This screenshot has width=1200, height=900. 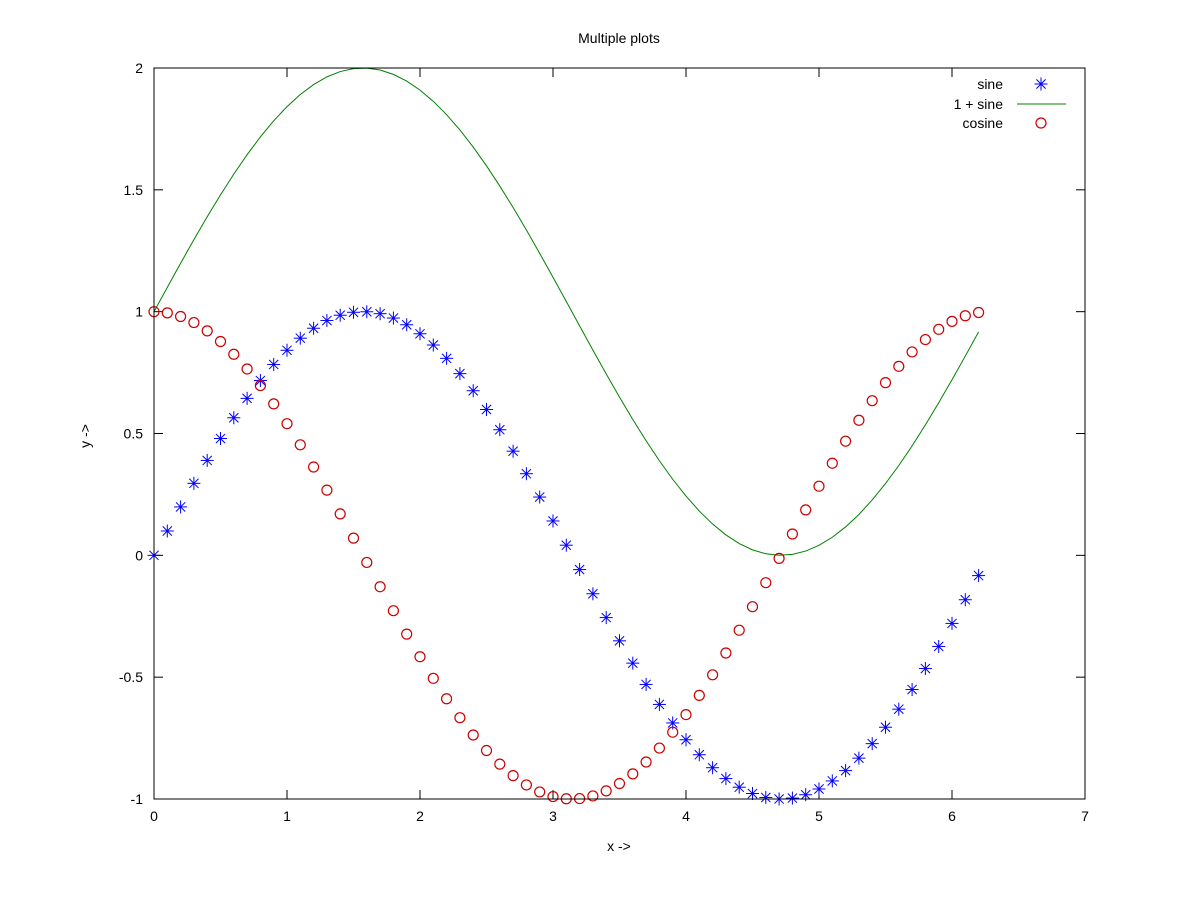 I want to click on x-tick-label: 2, so click(x=420, y=816).